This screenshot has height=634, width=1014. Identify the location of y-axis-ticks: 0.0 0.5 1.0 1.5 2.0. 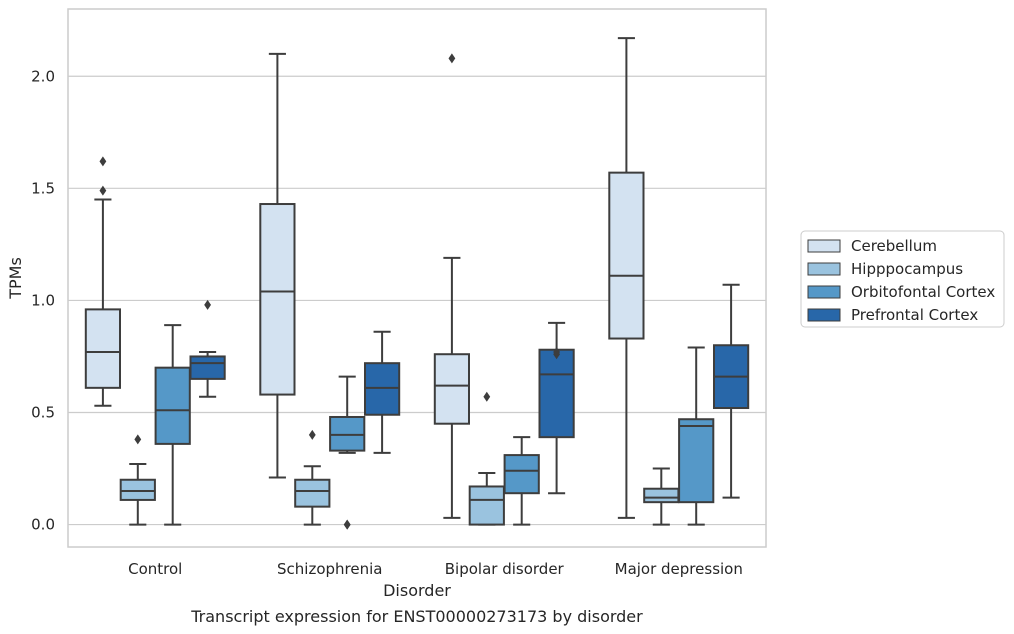
(43, 300).